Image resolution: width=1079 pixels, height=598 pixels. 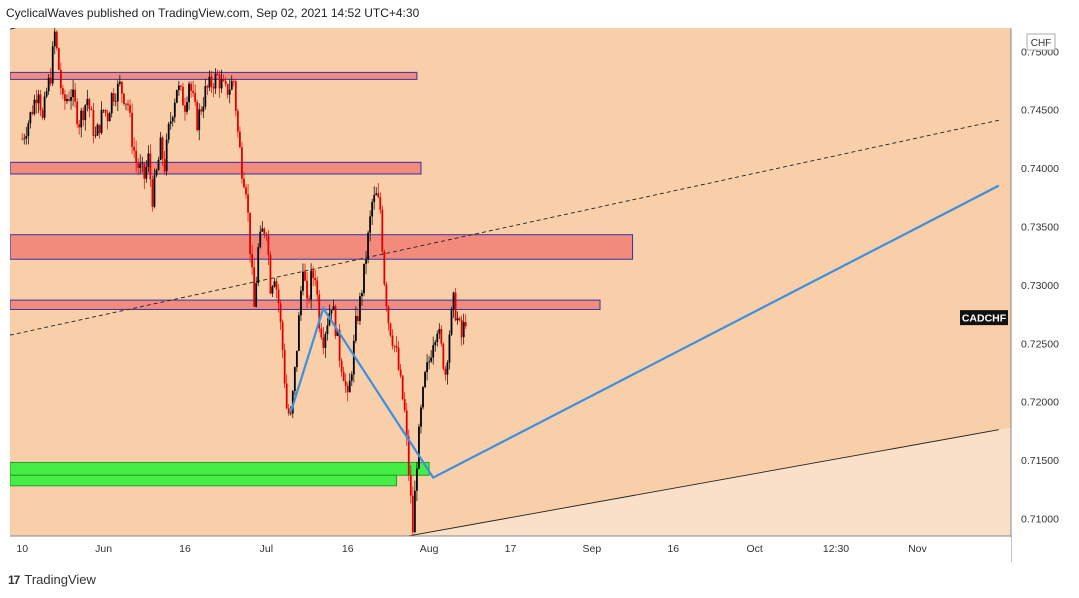 What do you see at coordinates (1040, 228) in the screenshot?
I see `y-tick-label: 0.73500` at bounding box center [1040, 228].